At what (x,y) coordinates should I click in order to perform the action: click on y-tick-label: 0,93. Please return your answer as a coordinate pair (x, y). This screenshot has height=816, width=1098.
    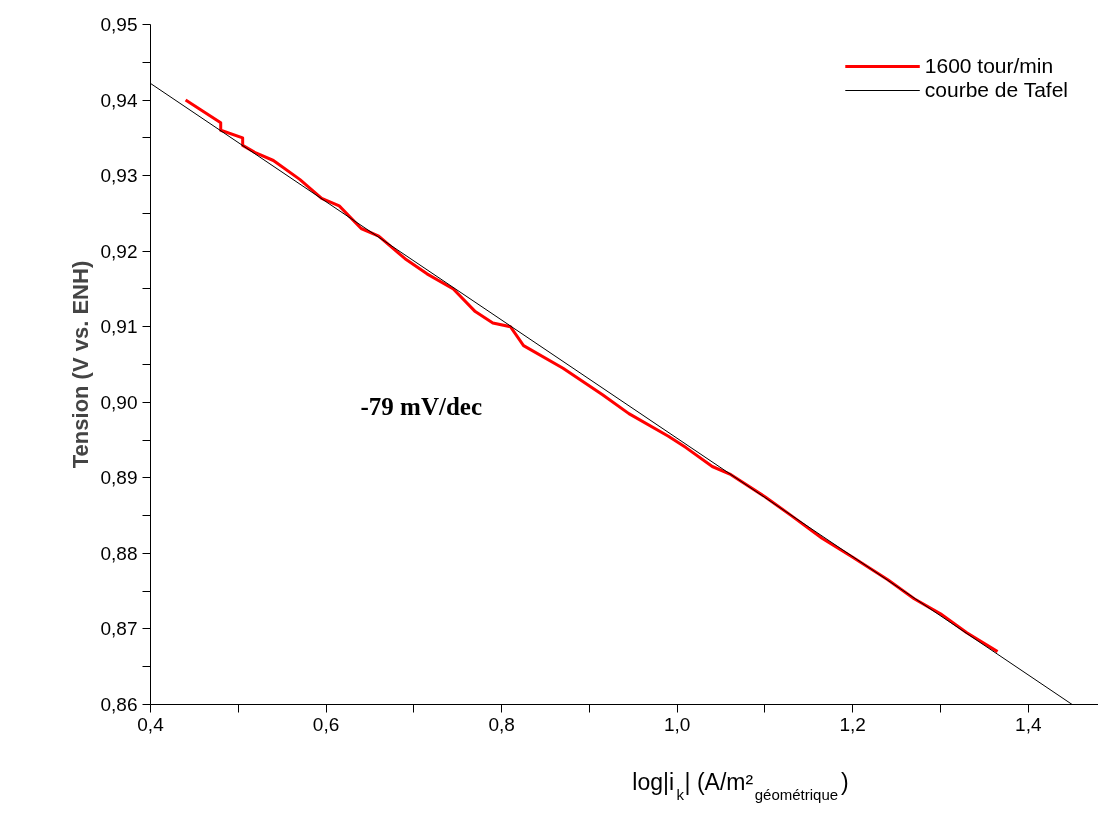
    Looking at the image, I should click on (119, 176).